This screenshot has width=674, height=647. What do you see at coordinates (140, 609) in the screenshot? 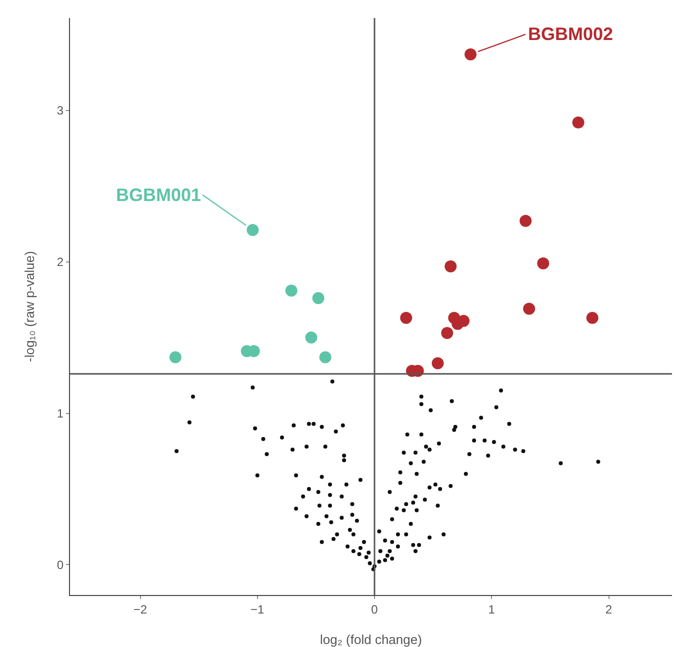
I see `x-tick-label: −2` at bounding box center [140, 609].